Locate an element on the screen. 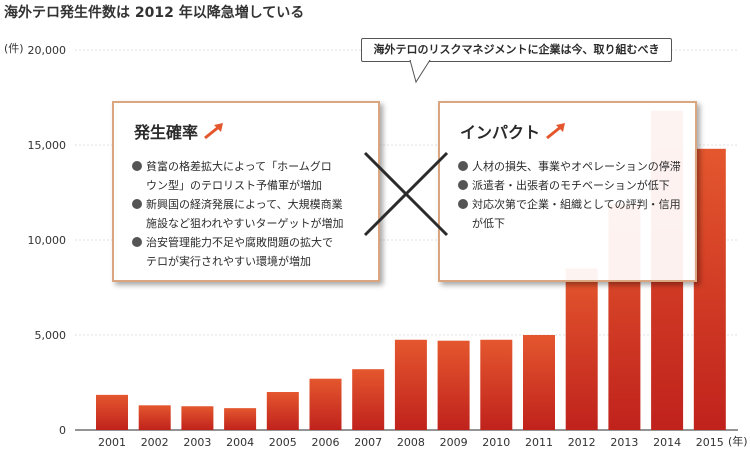 This screenshot has height=462, width=750. x-tick-label: 2006 is located at coordinates (326, 442).